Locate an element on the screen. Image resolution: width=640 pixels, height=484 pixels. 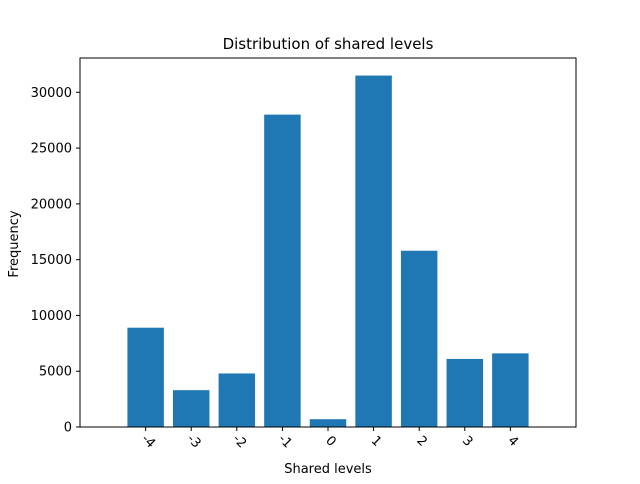
bar--3 is located at coordinates (191, 408).